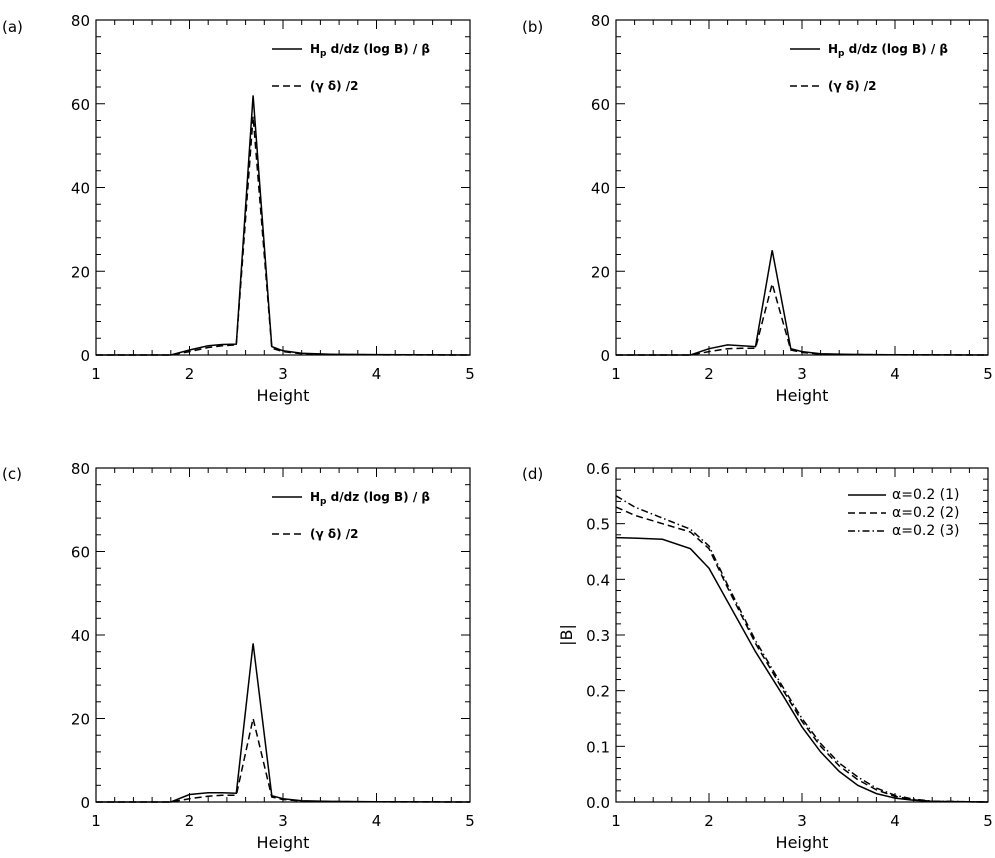 This screenshot has width=995, height=858. What do you see at coordinates (566, 635) in the screenshot?
I see `y-axis-label: |B|` at bounding box center [566, 635].